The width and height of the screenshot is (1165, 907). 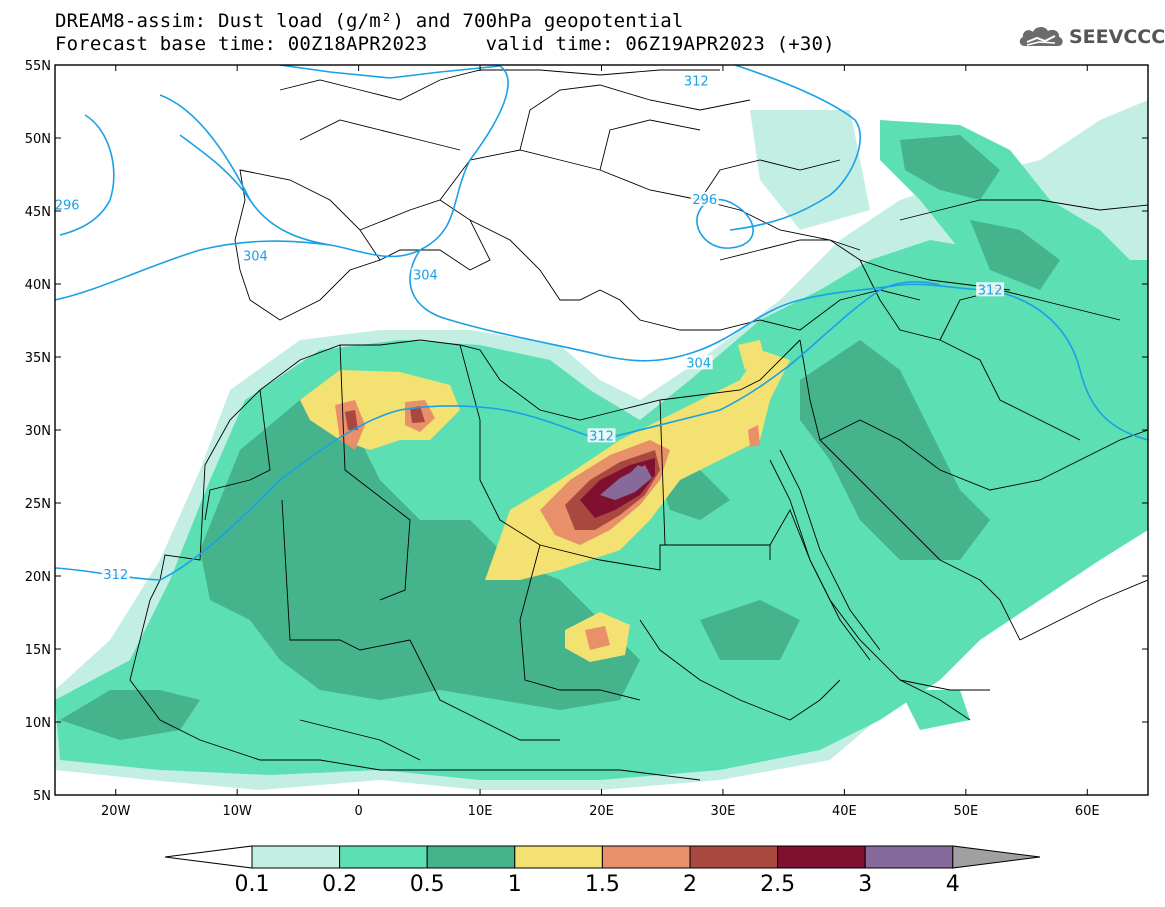 What do you see at coordinates (38, 212) in the screenshot?
I see `lat-label: 45N` at bounding box center [38, 212].